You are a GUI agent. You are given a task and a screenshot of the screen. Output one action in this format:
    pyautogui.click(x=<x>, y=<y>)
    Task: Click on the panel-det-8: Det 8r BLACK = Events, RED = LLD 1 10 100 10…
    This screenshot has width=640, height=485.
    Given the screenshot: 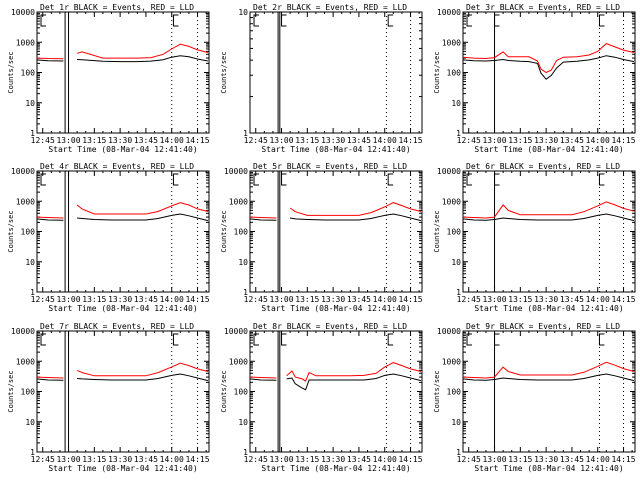 What is the action you would take?
    pyautogui.click(x=321, y=397)
    